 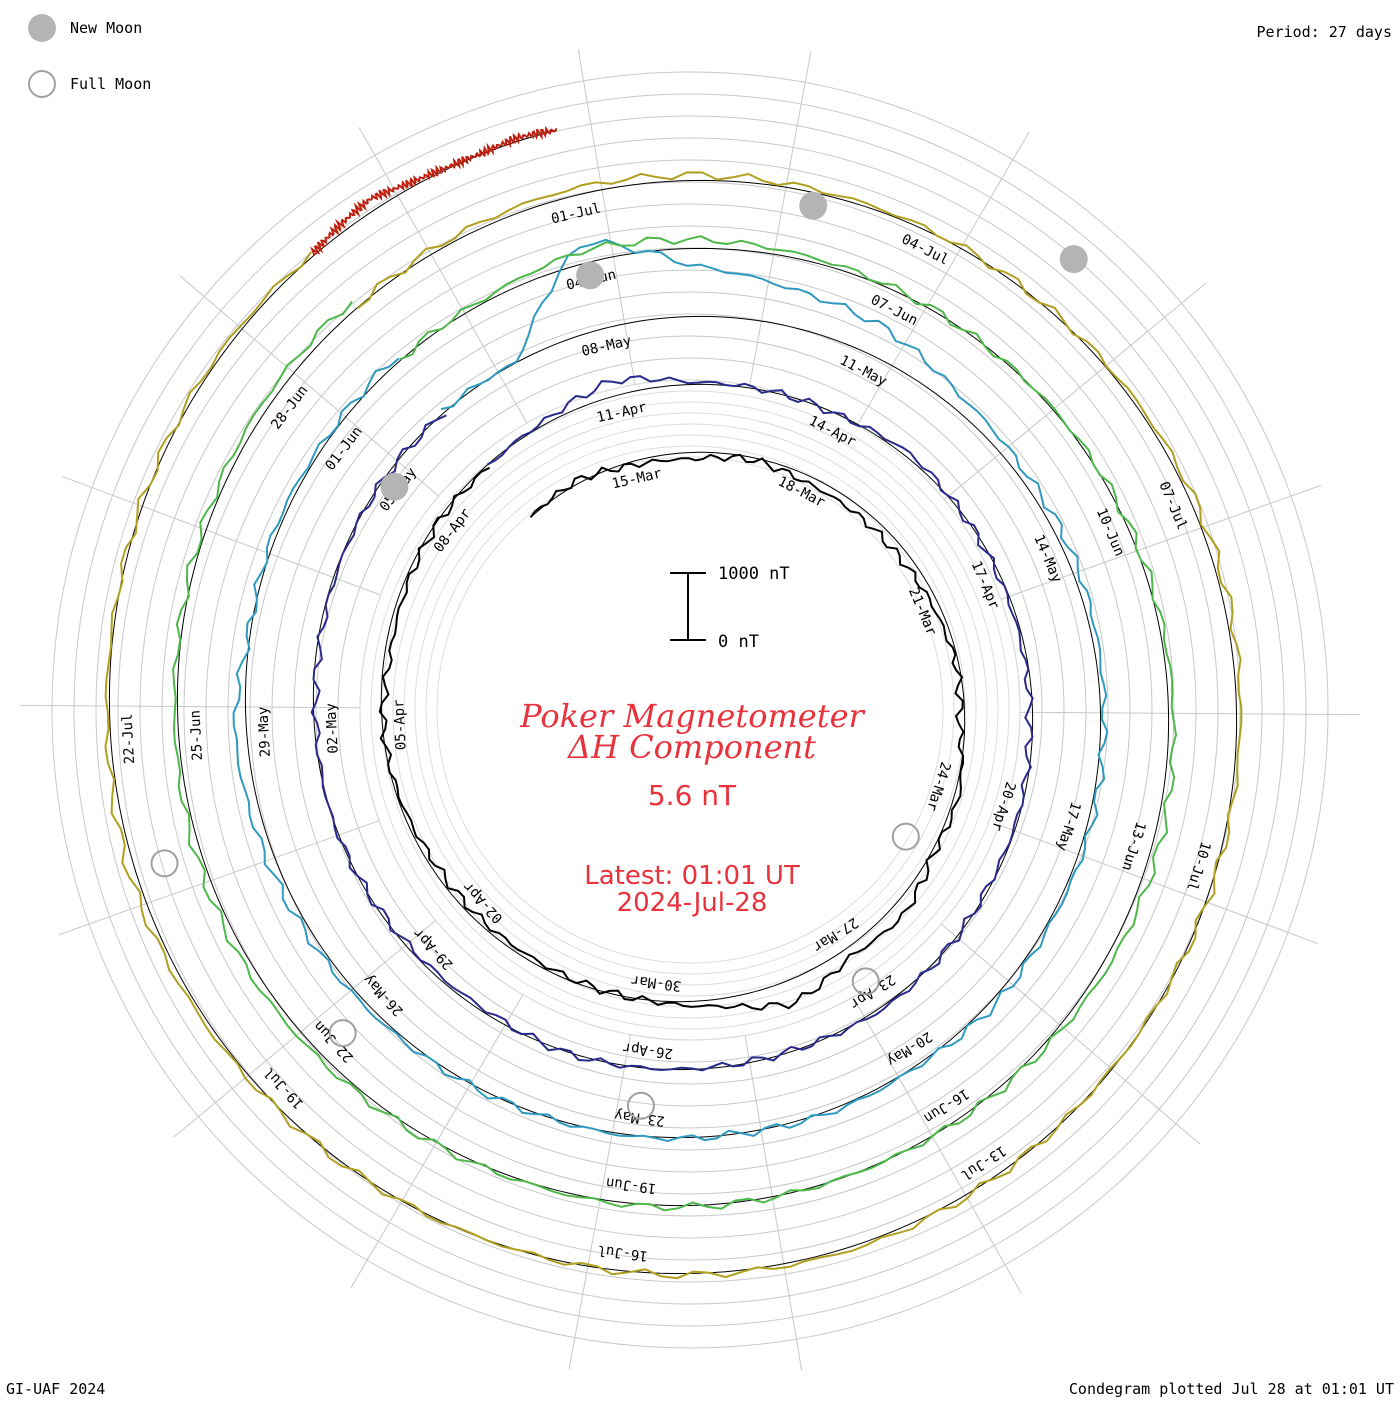 What do you see at coordinates (264, 731) in the screenshot?
I see `date-label: 29-May` at bounding box center [264, 731].